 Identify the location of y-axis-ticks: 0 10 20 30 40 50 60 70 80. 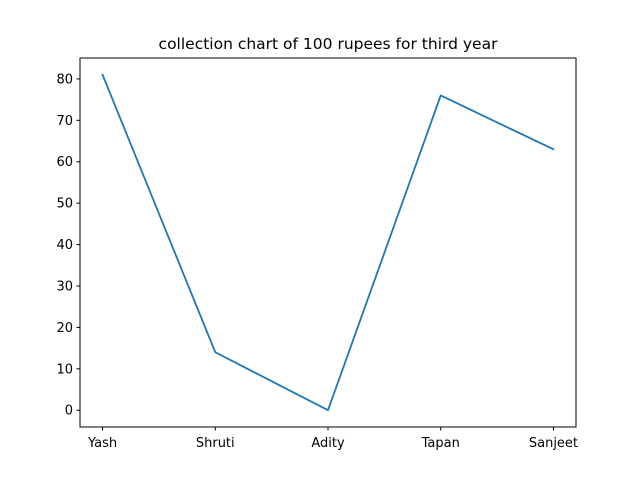
(68, 245).